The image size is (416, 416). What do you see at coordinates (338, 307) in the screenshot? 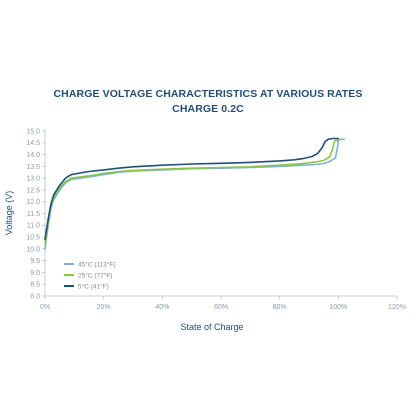
I see `x-tick-label: 100%` at bounding box center [338, 307].